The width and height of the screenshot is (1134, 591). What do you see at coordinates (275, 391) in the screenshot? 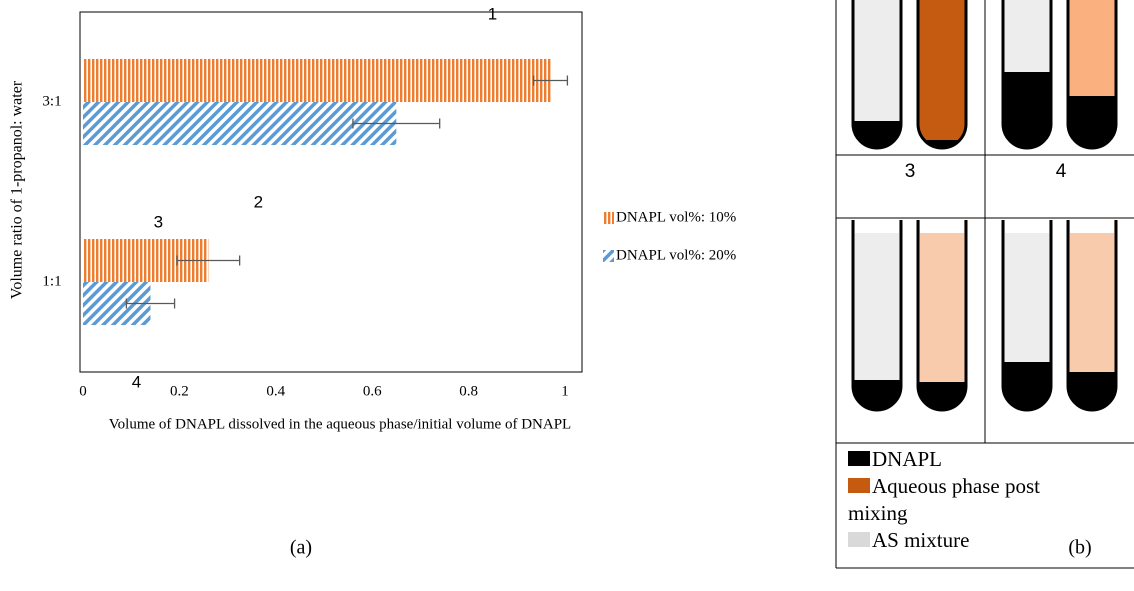
I see `x-tick-label: 0.4` at bounding box center [275, 391].